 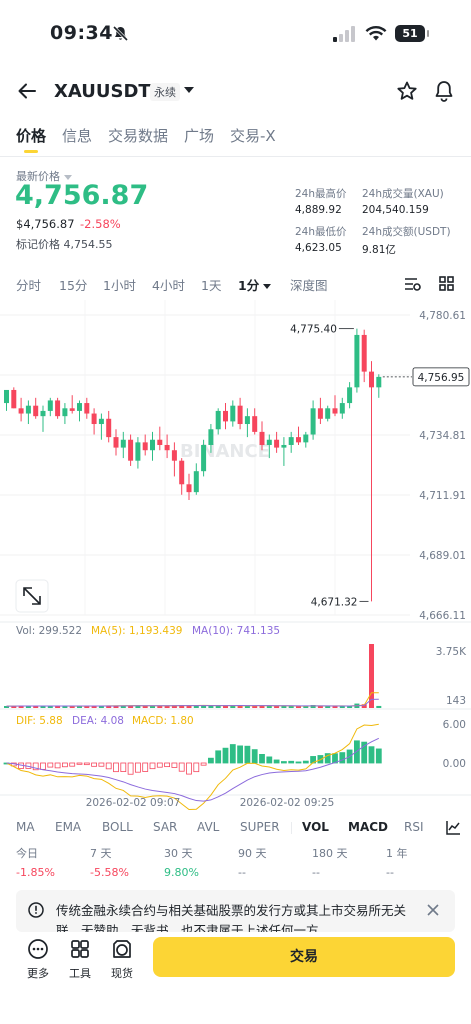 What do you see at coordinates (444, 91) in the screenshot?
I see `alert-bell-icon` at bounding box center [444, 91].